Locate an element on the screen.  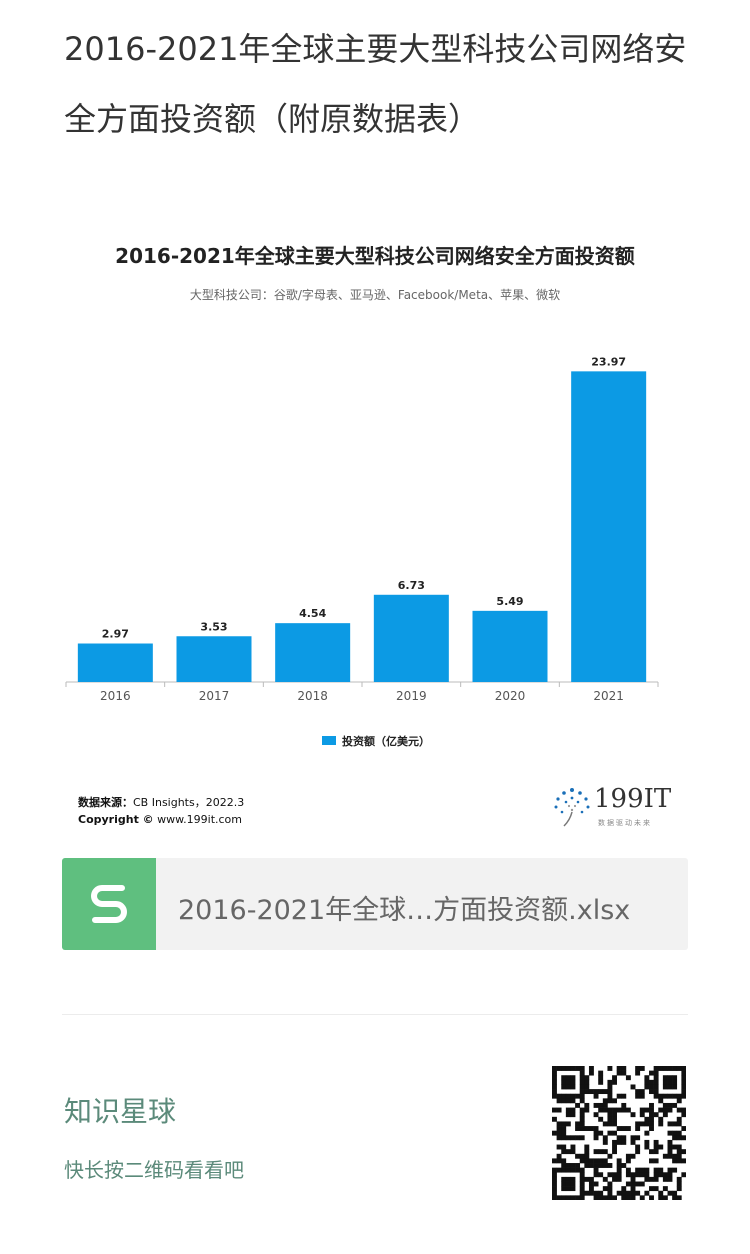
bar-2016 is located at coordinates (115, 662).